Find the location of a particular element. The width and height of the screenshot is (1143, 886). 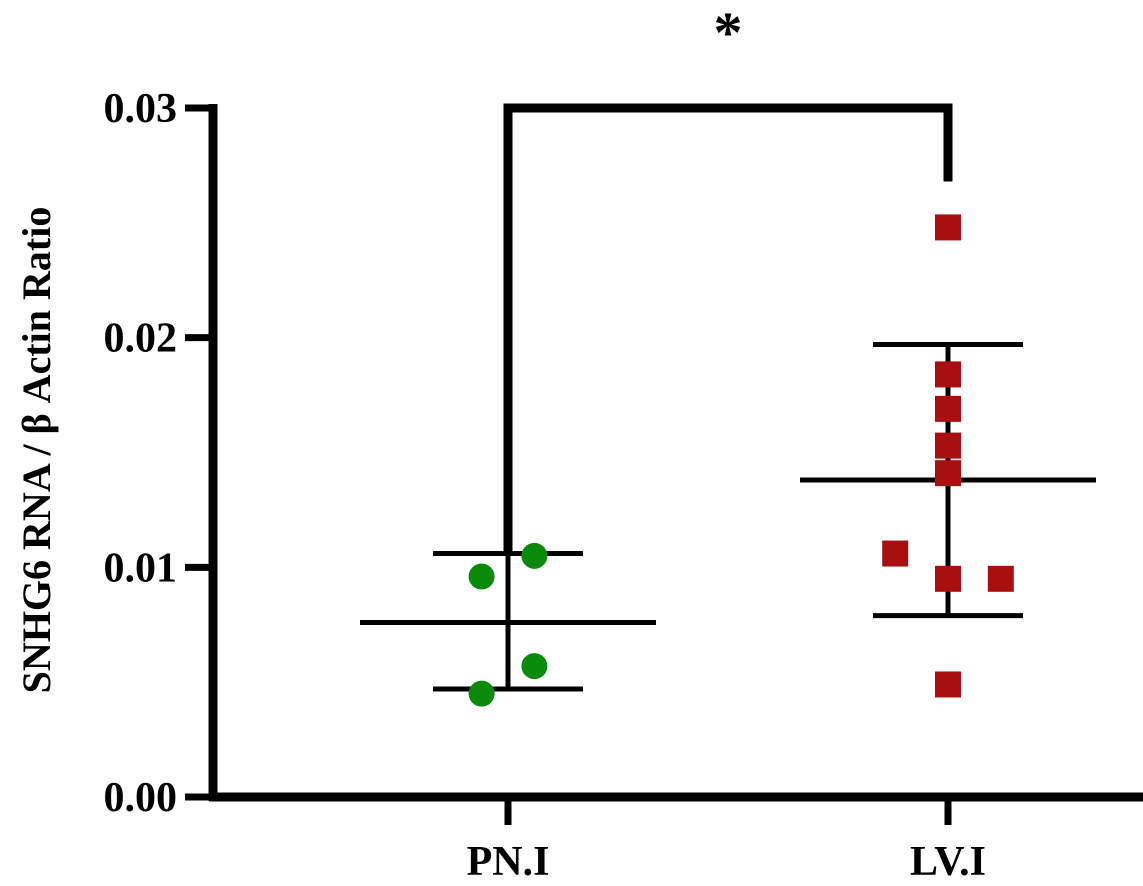

x-categories: PN.I LV.I is located at coordinates (726, 841).